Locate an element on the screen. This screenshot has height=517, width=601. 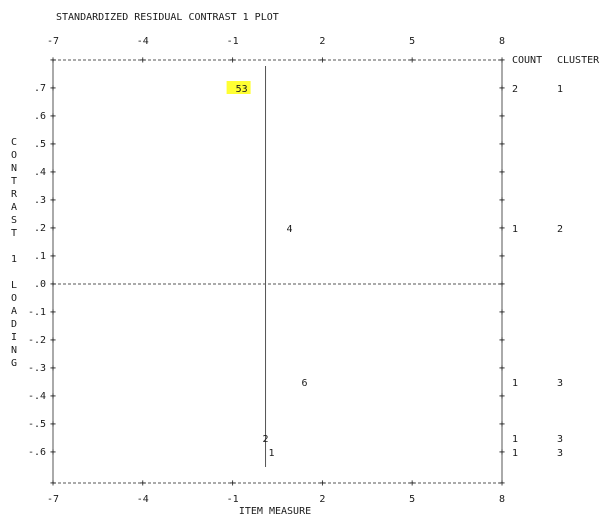
y-axis-label-char: G is located at coordinates (14, 363).